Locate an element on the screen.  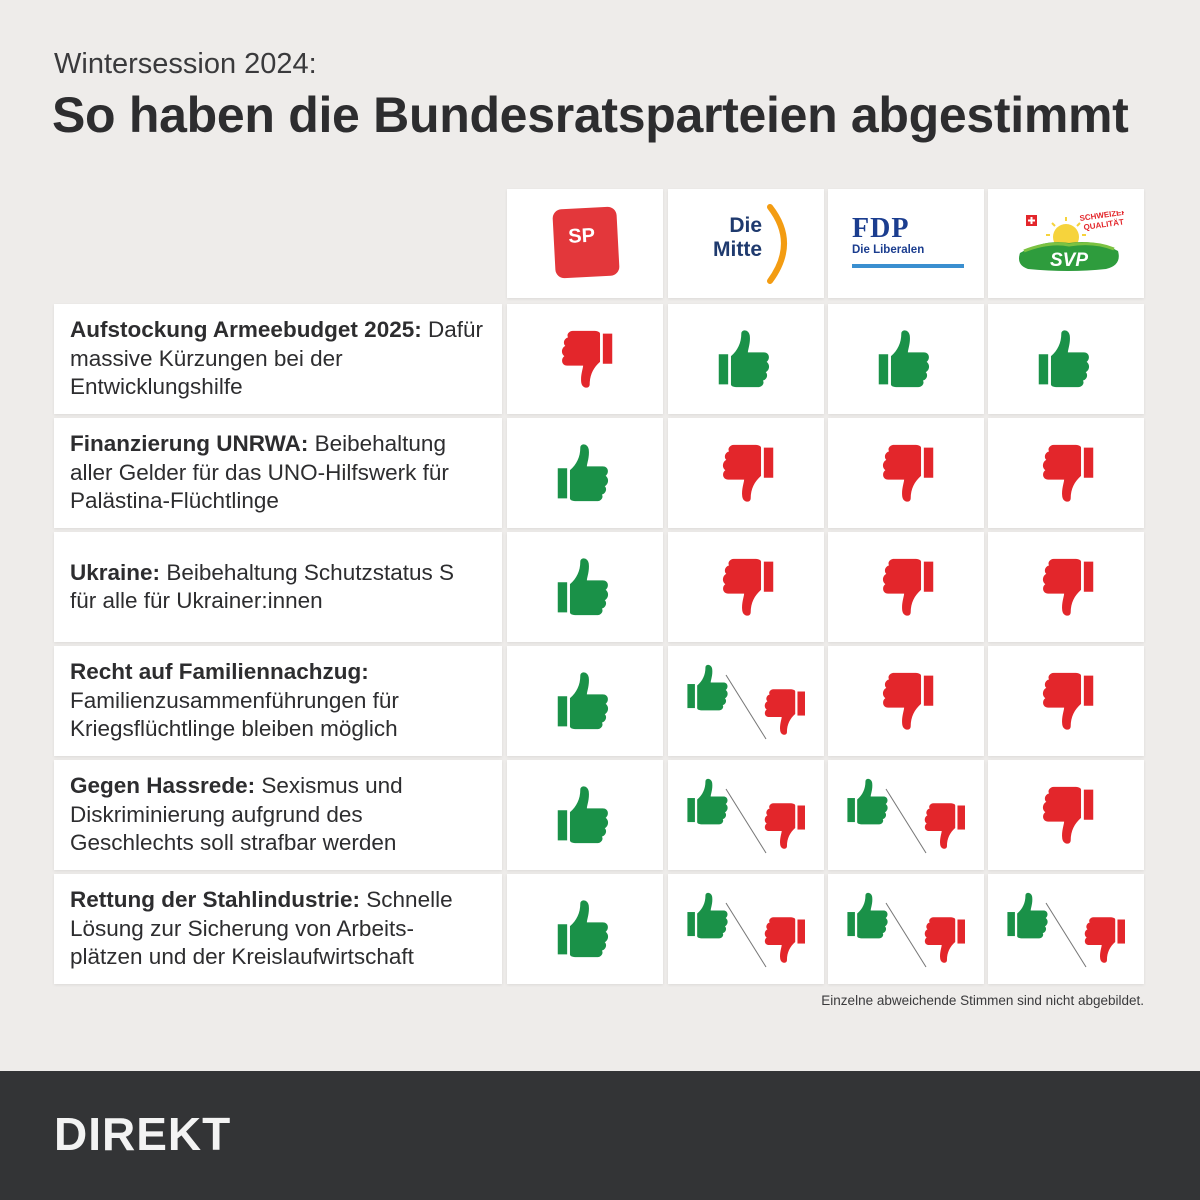
brand-logo: DIREKT is located at coordinates (143, 1134).